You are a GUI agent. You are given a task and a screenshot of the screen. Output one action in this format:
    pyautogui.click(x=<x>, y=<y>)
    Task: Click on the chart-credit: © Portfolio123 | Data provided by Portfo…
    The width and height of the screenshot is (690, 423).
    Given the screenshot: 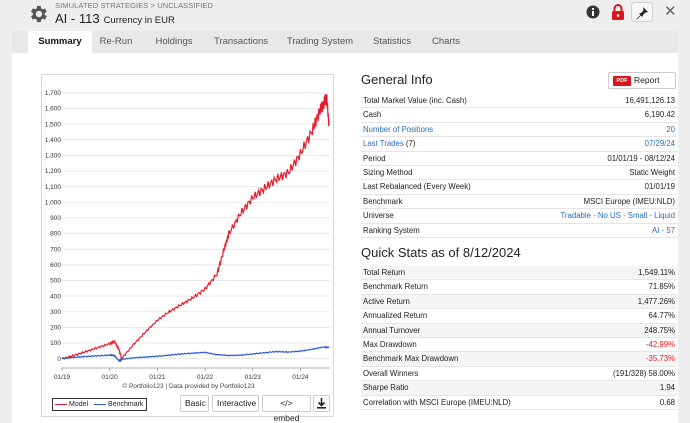 What is the action you would take?
    pyautogui.click(x=188, y=386)
    